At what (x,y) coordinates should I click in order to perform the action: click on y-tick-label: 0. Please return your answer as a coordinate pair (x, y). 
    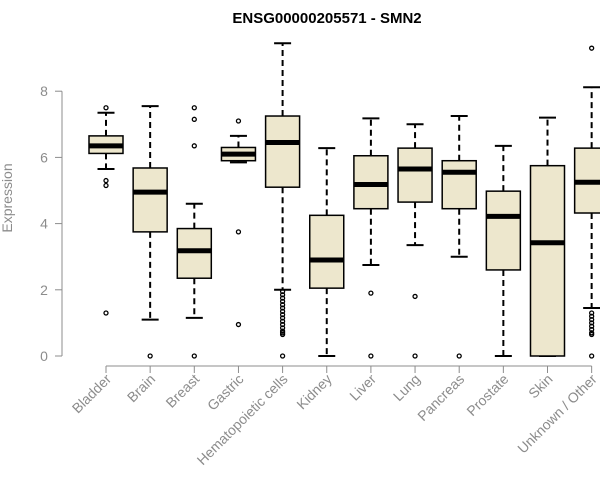
    Looking at the image, I should click on (44, 356).